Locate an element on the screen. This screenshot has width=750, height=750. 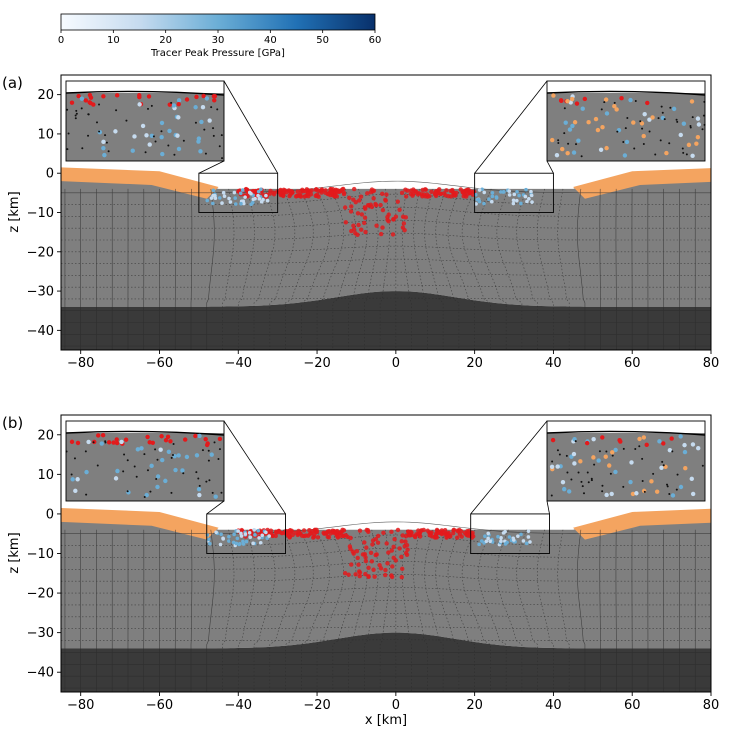
inset-frame is located at coordinates (145, 461).